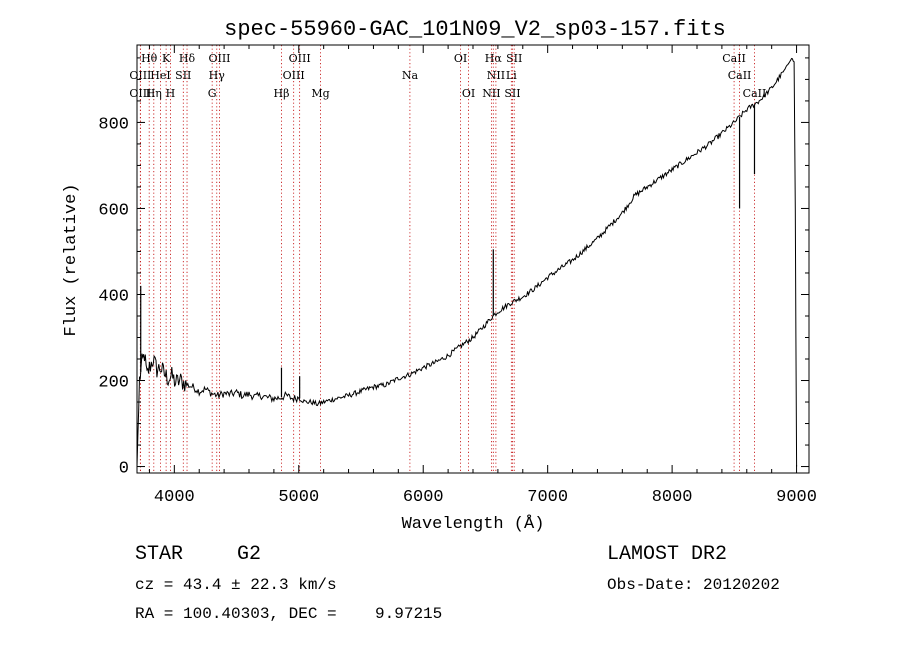  I want to click on line-marker-label: Na, so click(410, 75).